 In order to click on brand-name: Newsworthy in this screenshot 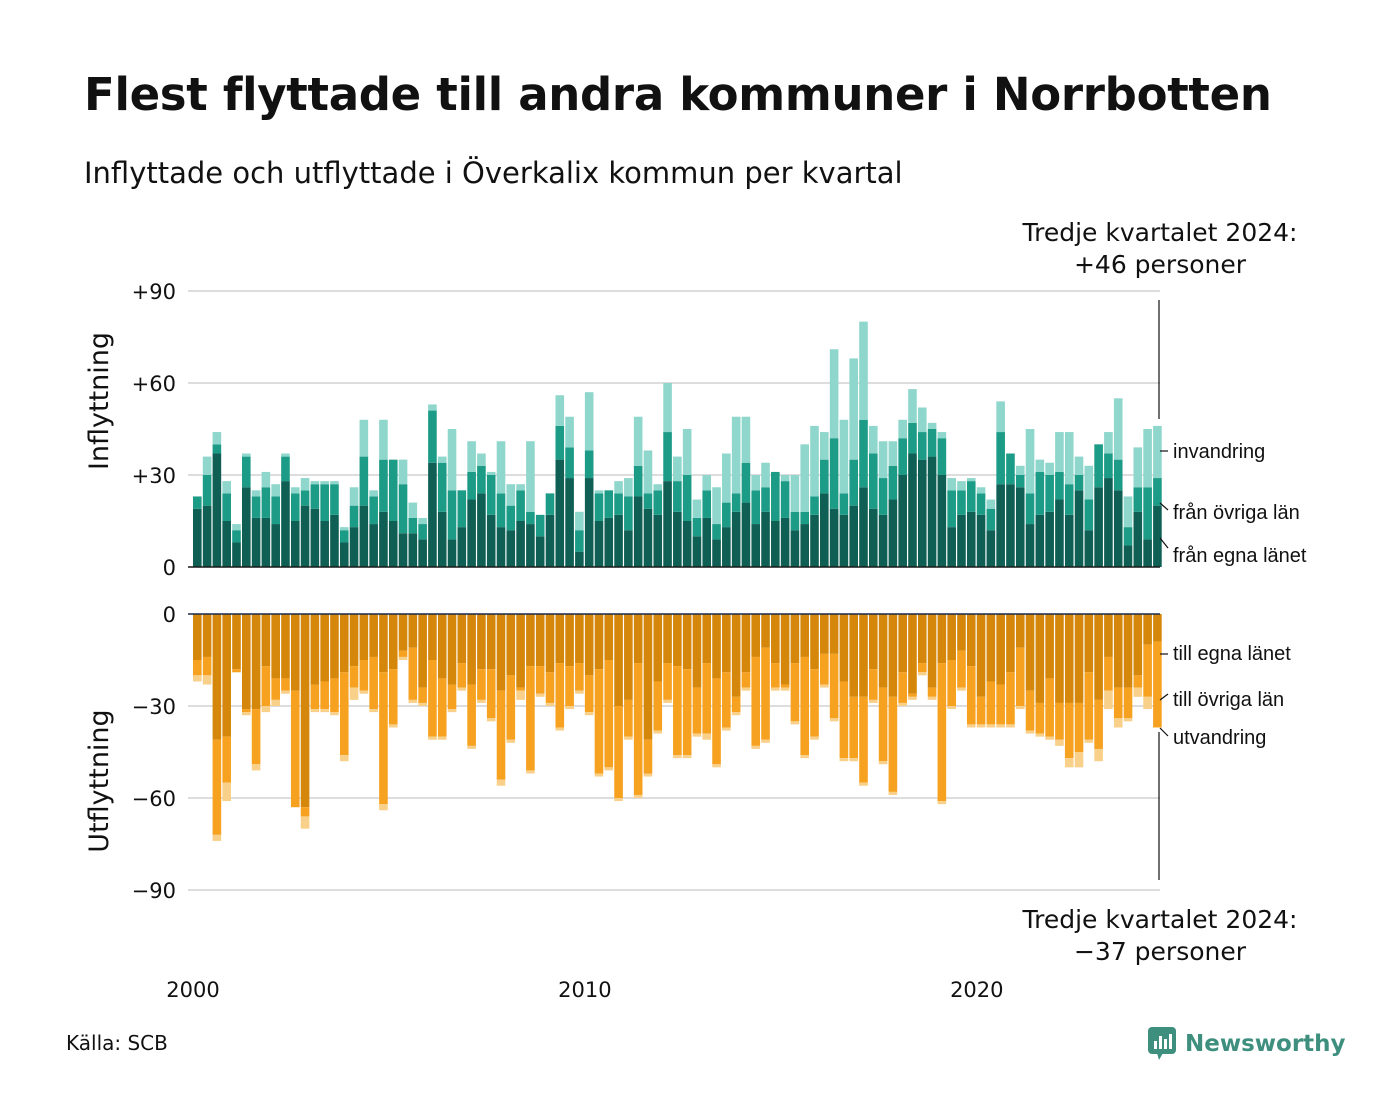, I will do `click(1265, 1044)`.